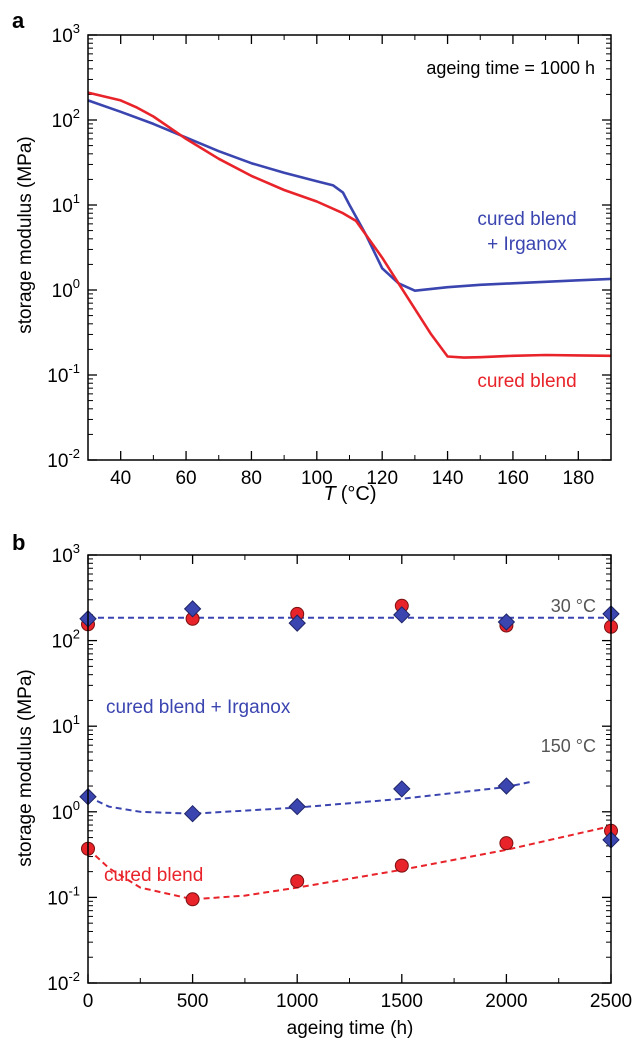 This screenshot has height=1041, width=638. What do you see at coordinates (510, 68) in the screenshot?
I see `annotation-ageing-time: ageing time = 1000 h` at bounding box center [510, 68].